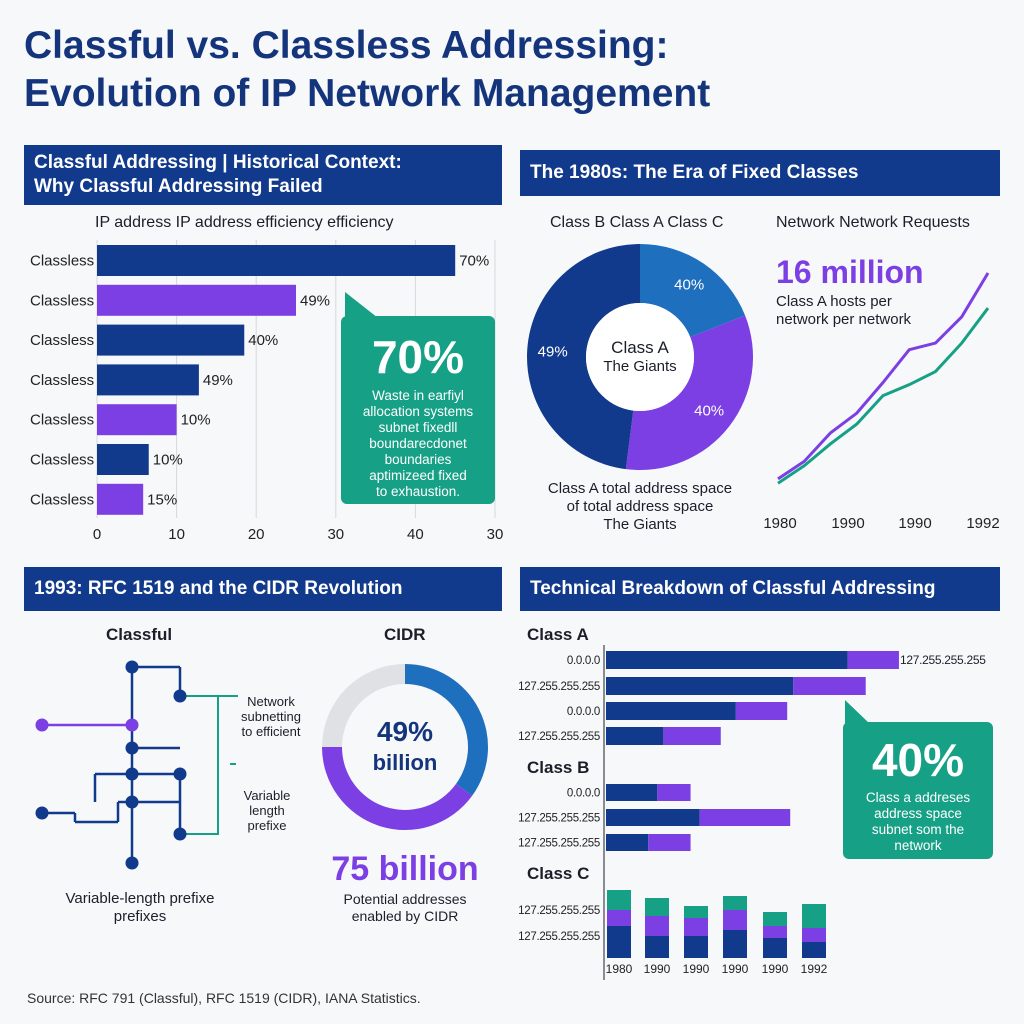  Describe the element at coordinates (418, 459) in the screenshot. I see `waste-callout-line: boundaries` at that location.